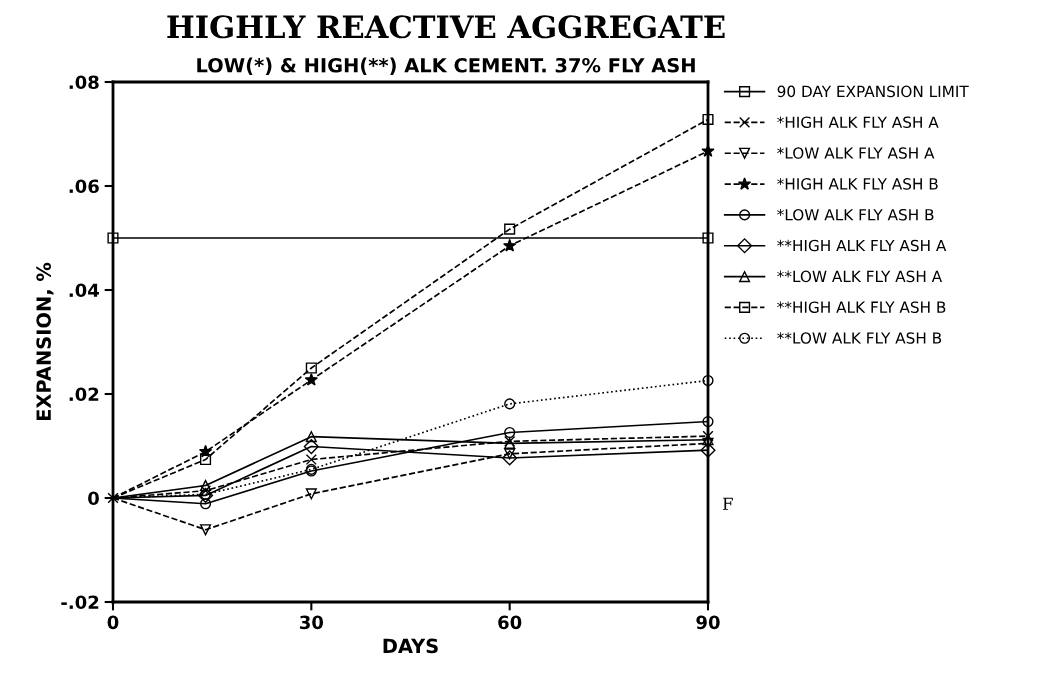 The image size is (1062, 689). I want to click on legend-label: *HIGH ALK FLY ASH B, so click(857, 184).